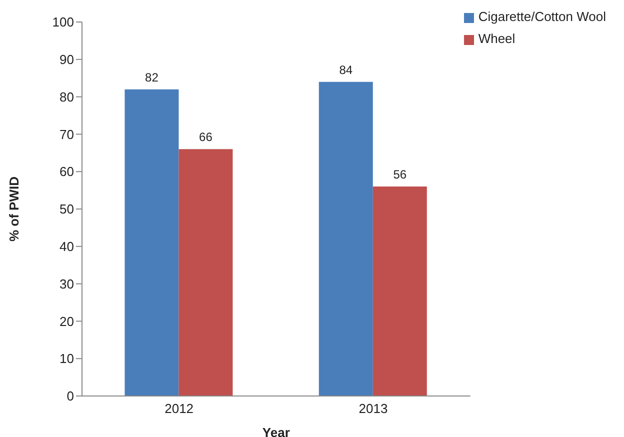  Describe the element at coordinates (70, 396) in the screenshot. I see `y-tick-label: 0` at that location.